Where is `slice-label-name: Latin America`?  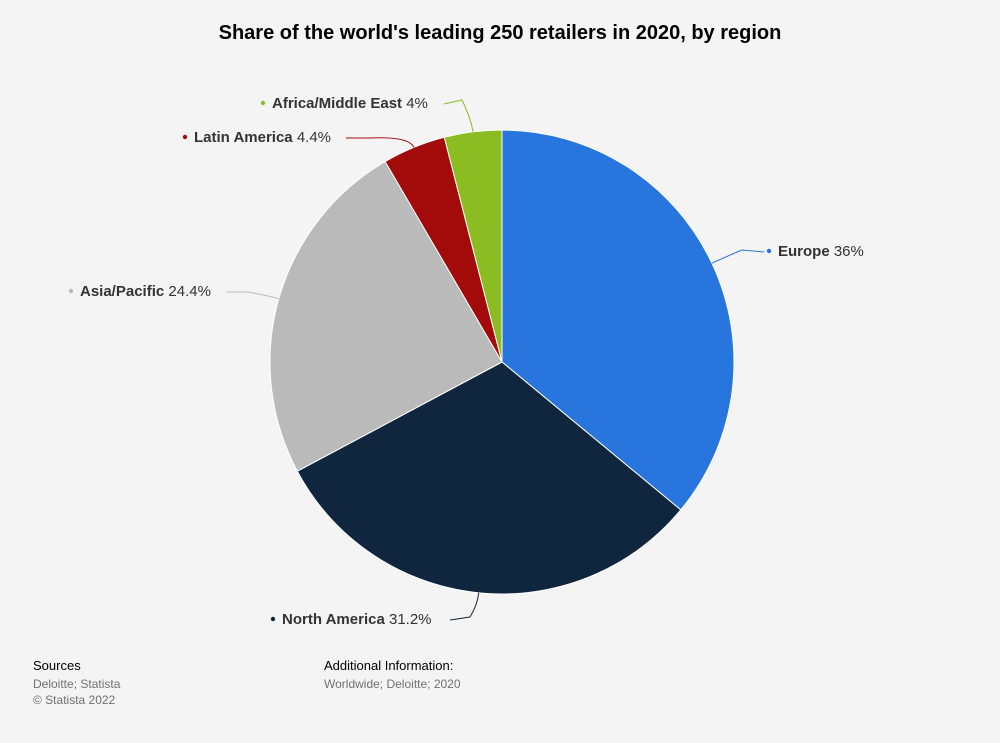 slice-label-name: Latin America is located at coordinates (245, 137).